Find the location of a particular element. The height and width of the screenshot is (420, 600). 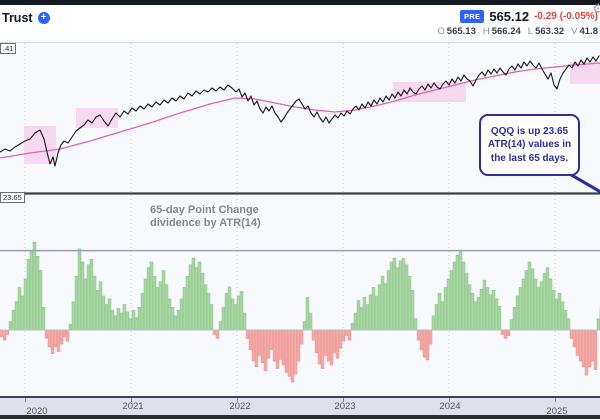

open-stat: O 565.13 is located at coordinates (456, 31).